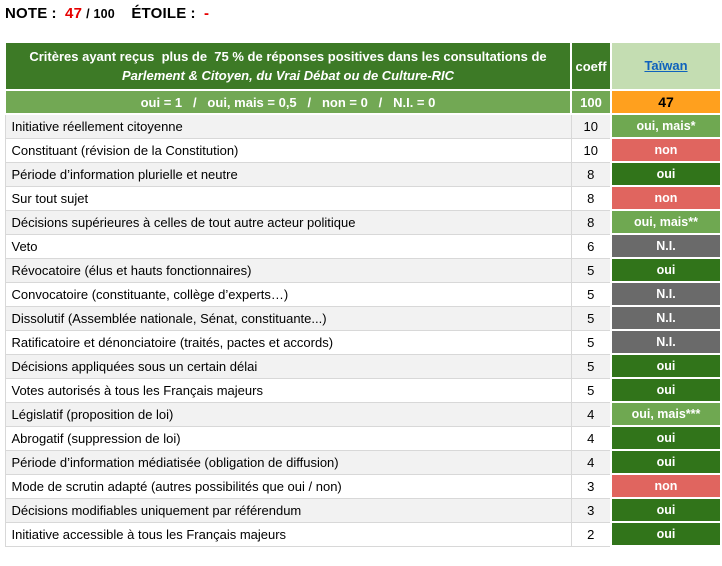  Describe the element at coordinates (591, 534) in the screenshot. I see `coeff-cell: 2` at that location.